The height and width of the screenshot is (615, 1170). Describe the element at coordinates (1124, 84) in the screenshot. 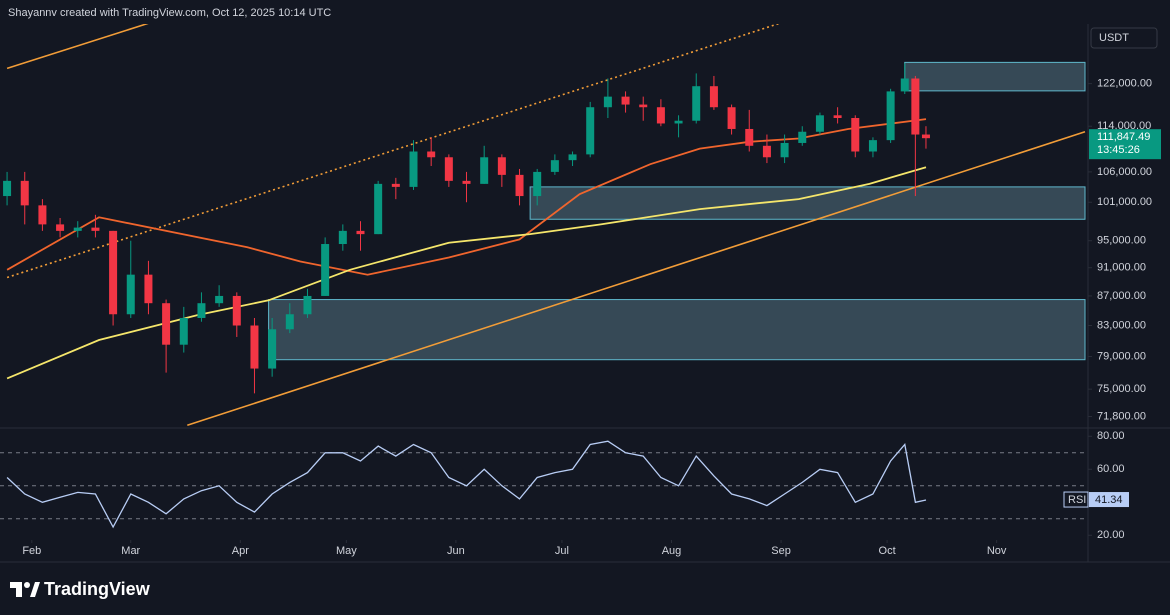

I see `y-tick-label: 122,000.00` at that location.